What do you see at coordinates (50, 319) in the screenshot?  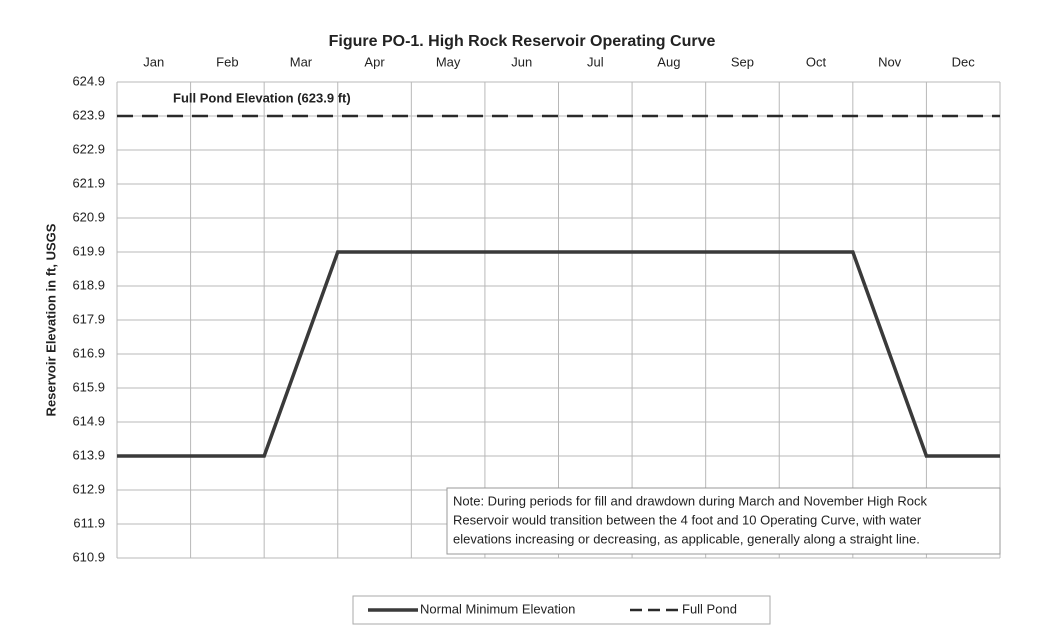 I see `y-axis-label: Reservoir Elevation in ft, USGS` at bounding box center [50, 319].